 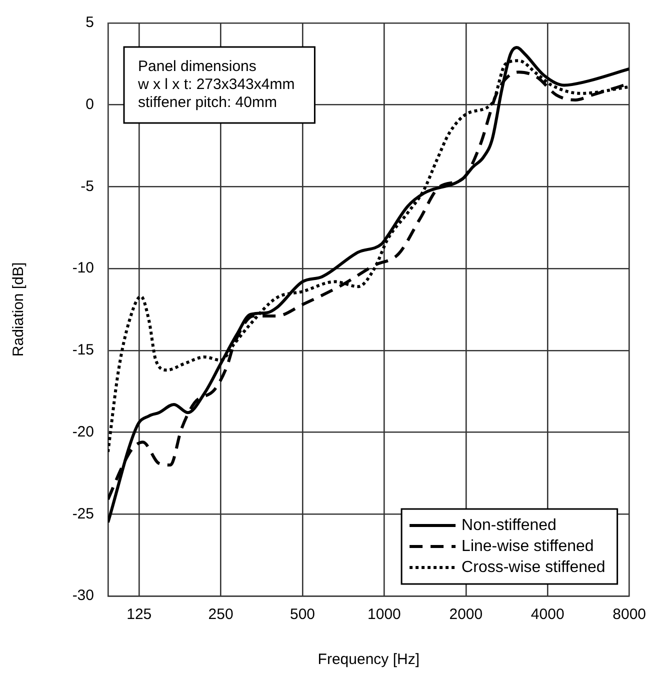 I want to click on legend-label: Line-wise stiffened, so click(x=528, y=546).